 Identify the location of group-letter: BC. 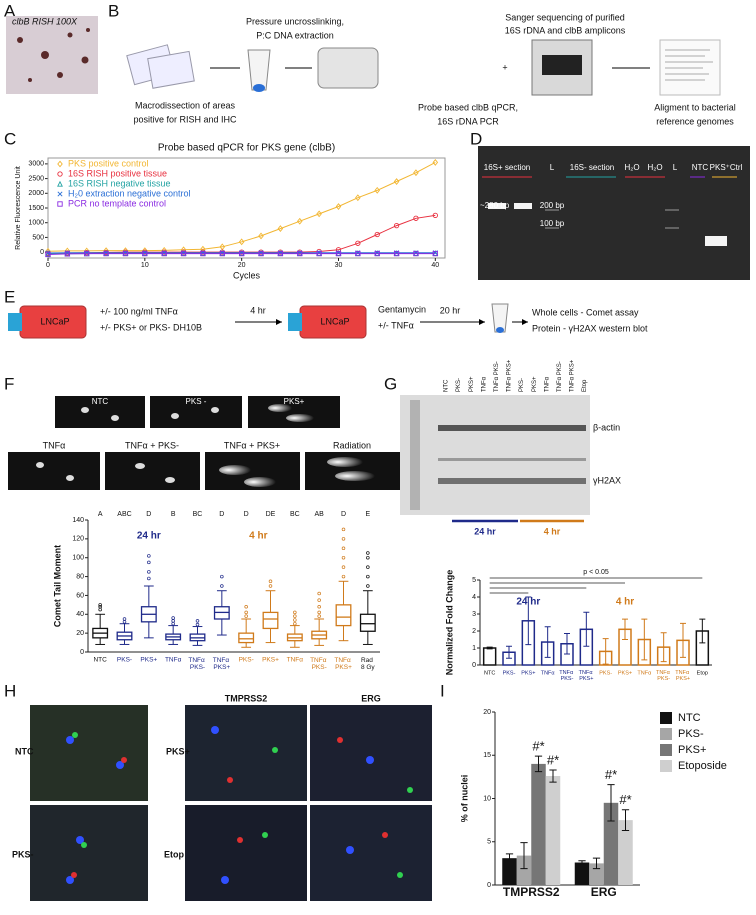
(295, 514).